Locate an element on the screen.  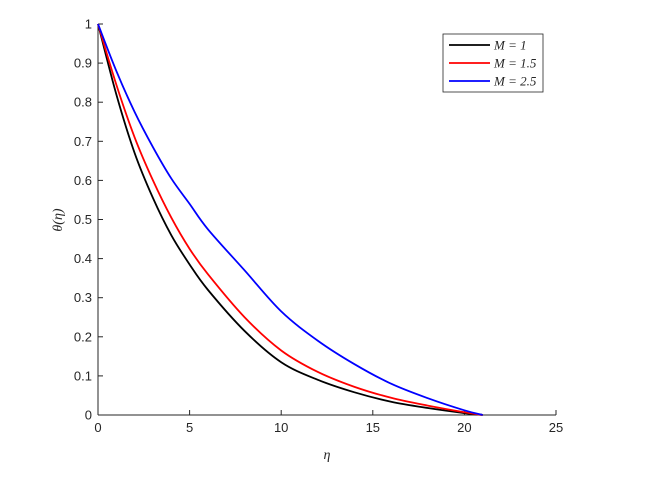
y-tick-label: 0.5 is located at coordinates (83, 219).